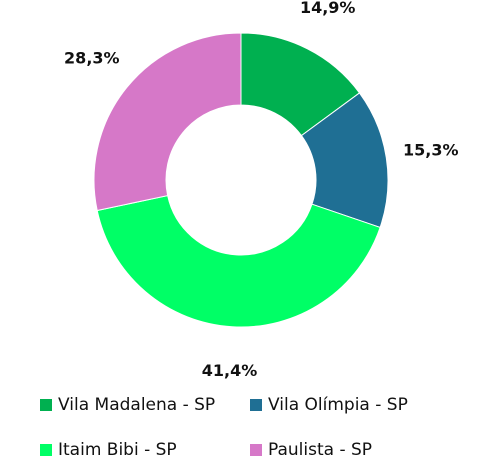 This screenshot has height=459, width=477. What do you see at coordinates (117, 449) in the screenshot?
I see `legend-label: Itaim Bibi - SP` at bounding box center [117, 449].